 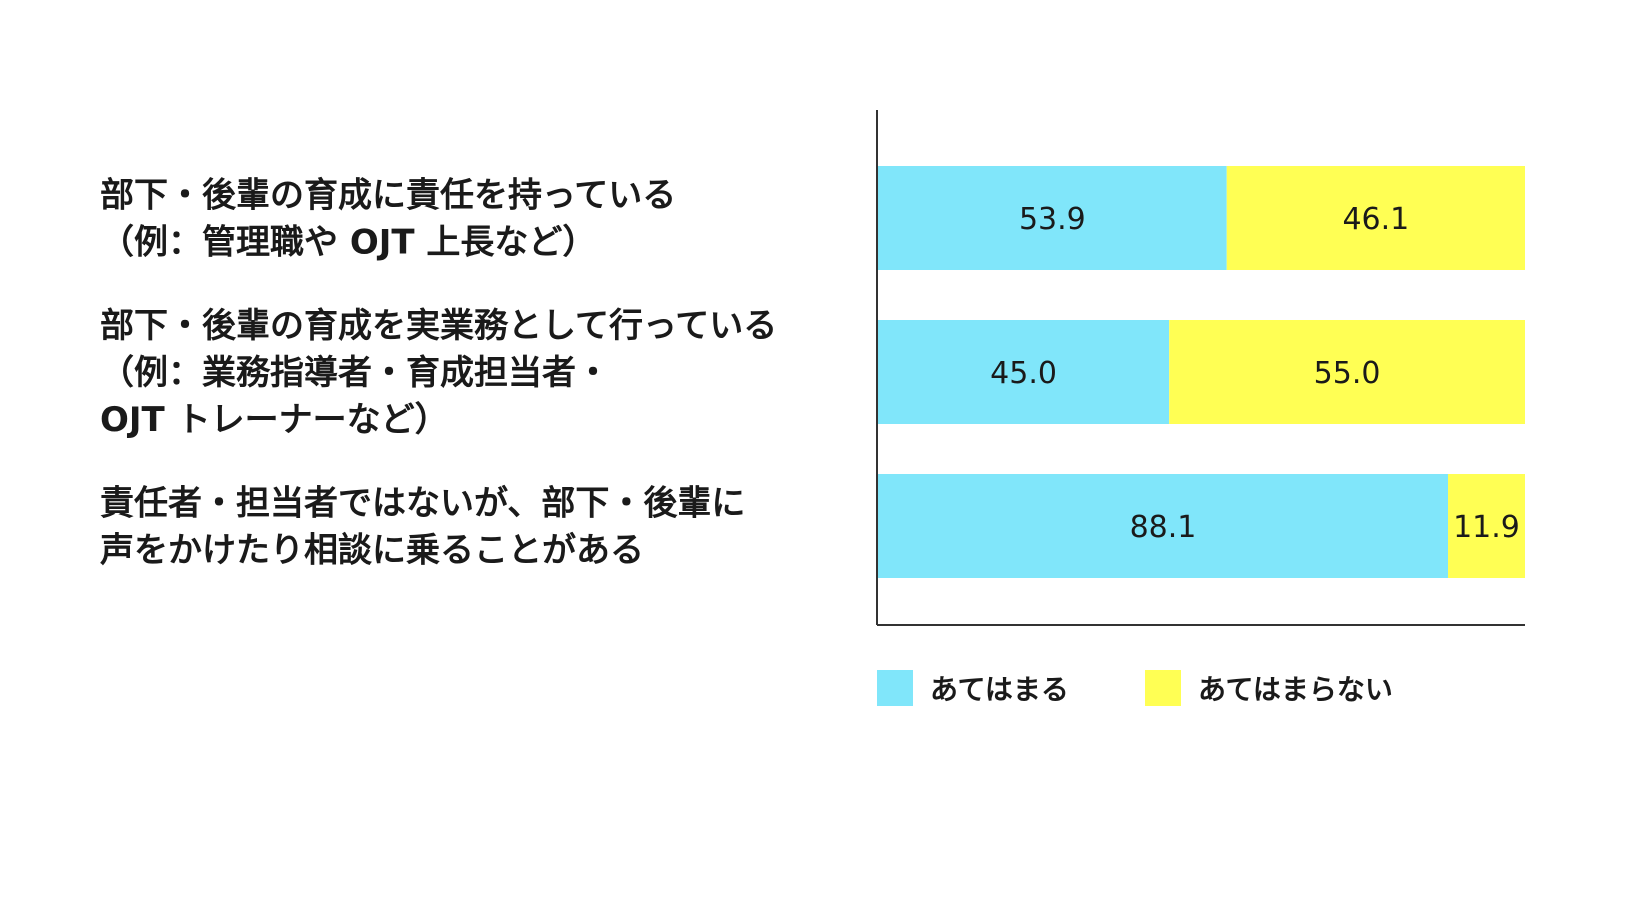 I want to click on value-label-series-1-cat-0: 46.1, so click(x=1375, y=219).